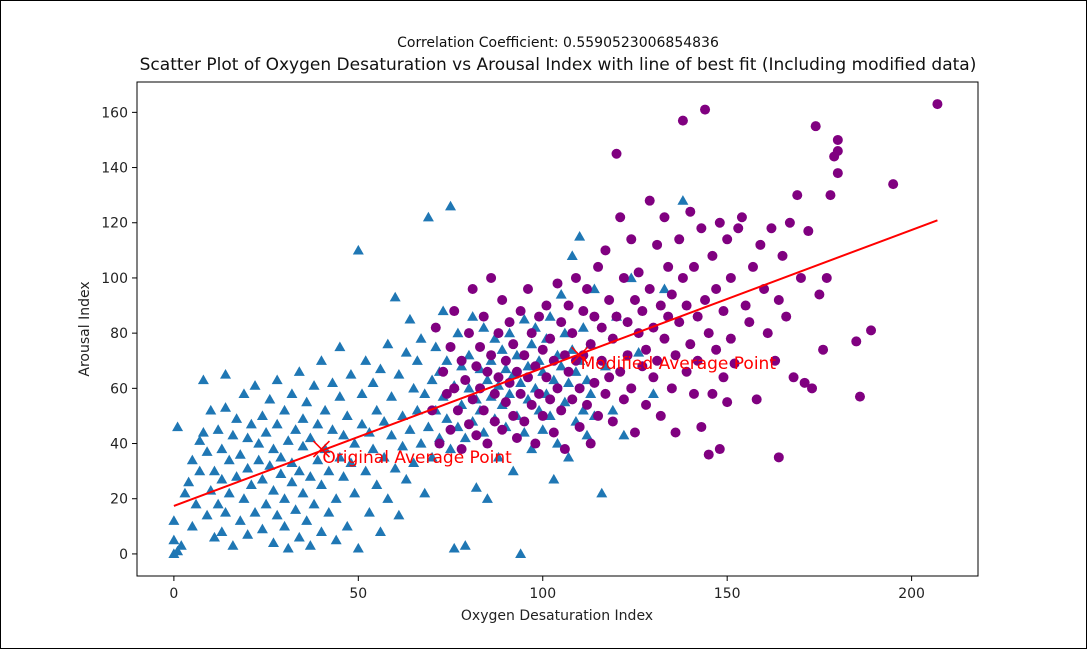 This screenshot has height=649, width=1087. I want to click on marker-stroke, so click(321, 449).